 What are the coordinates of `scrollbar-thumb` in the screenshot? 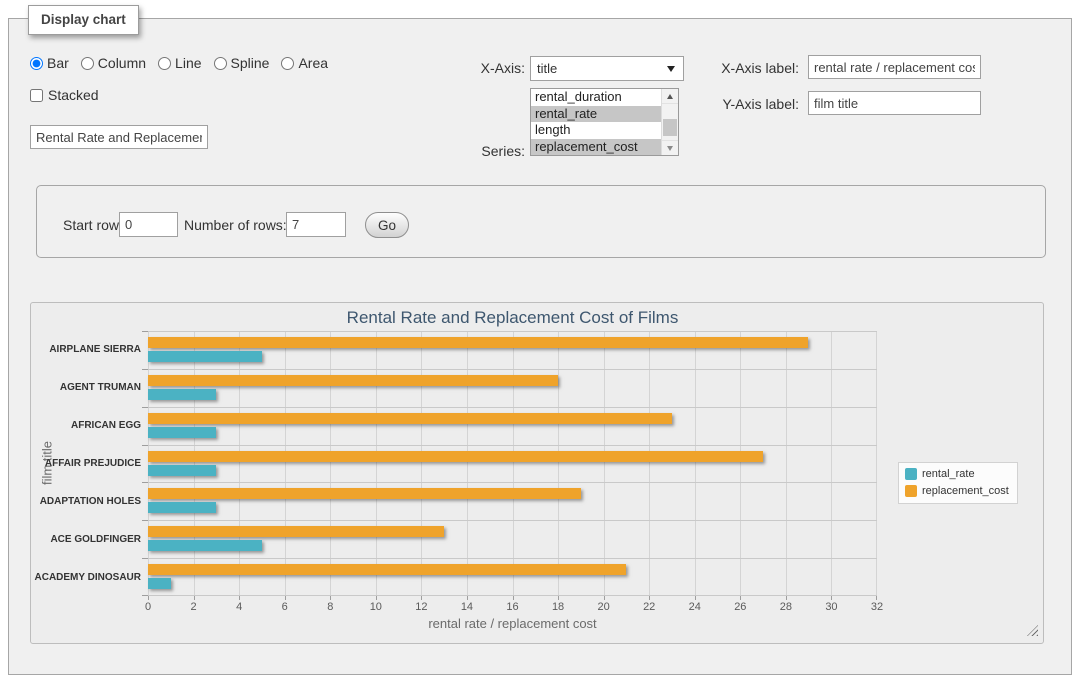 It's located at (670, 127).